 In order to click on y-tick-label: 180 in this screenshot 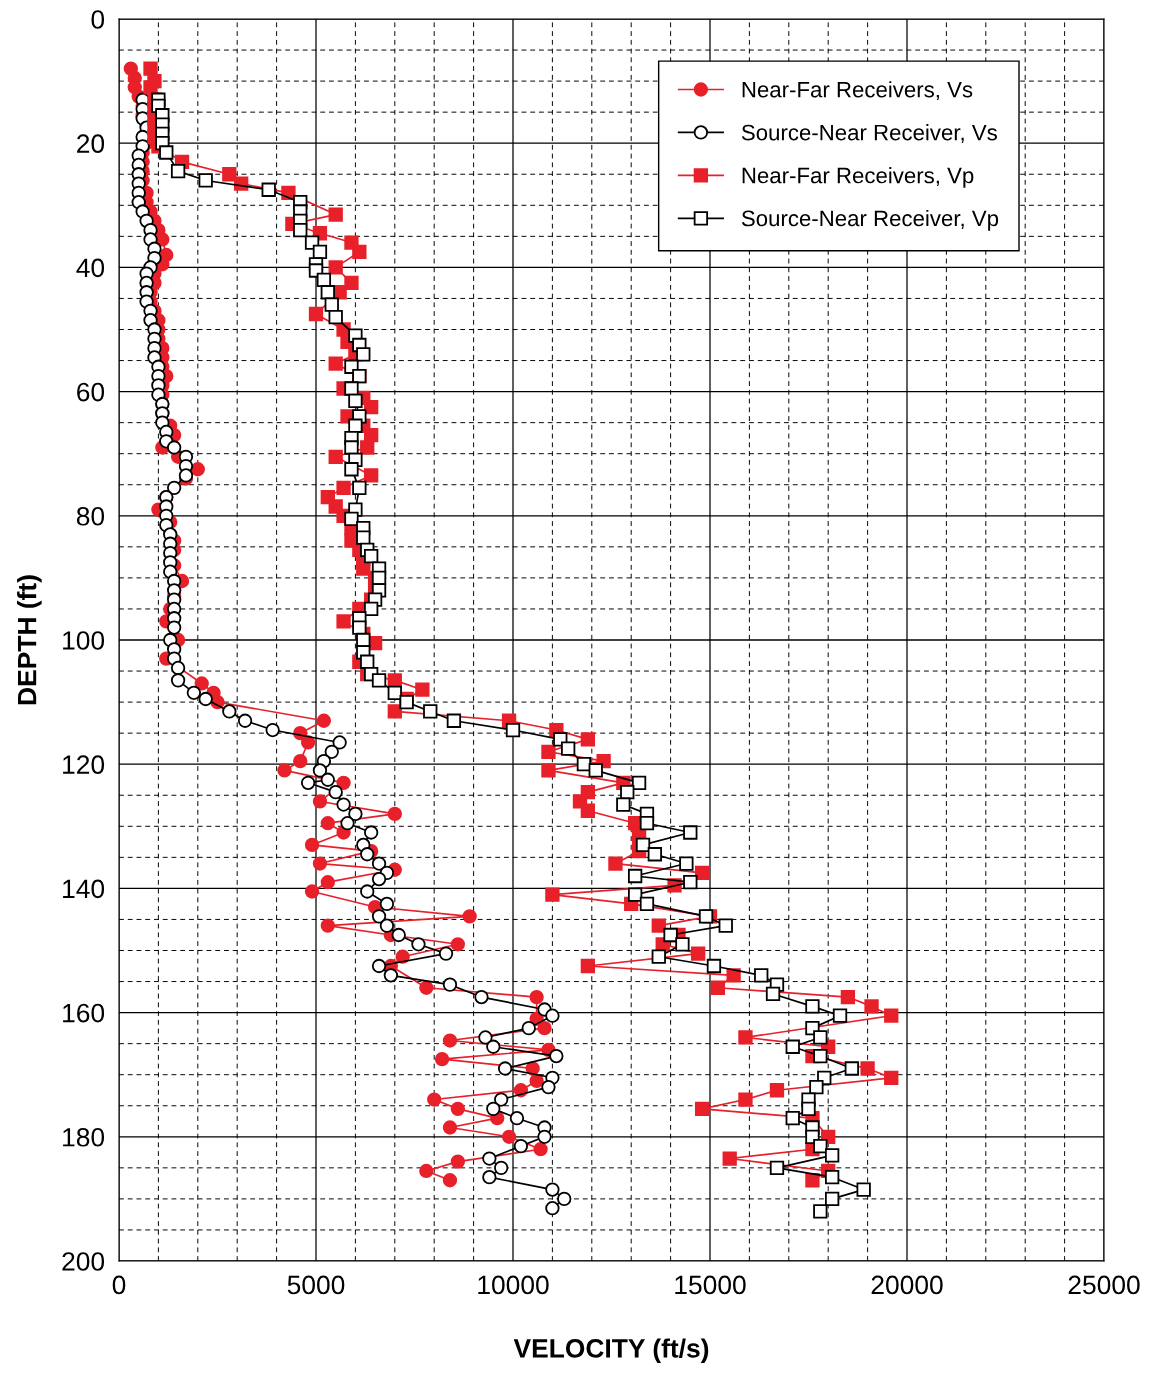, I will do `click(84, 1137)`.